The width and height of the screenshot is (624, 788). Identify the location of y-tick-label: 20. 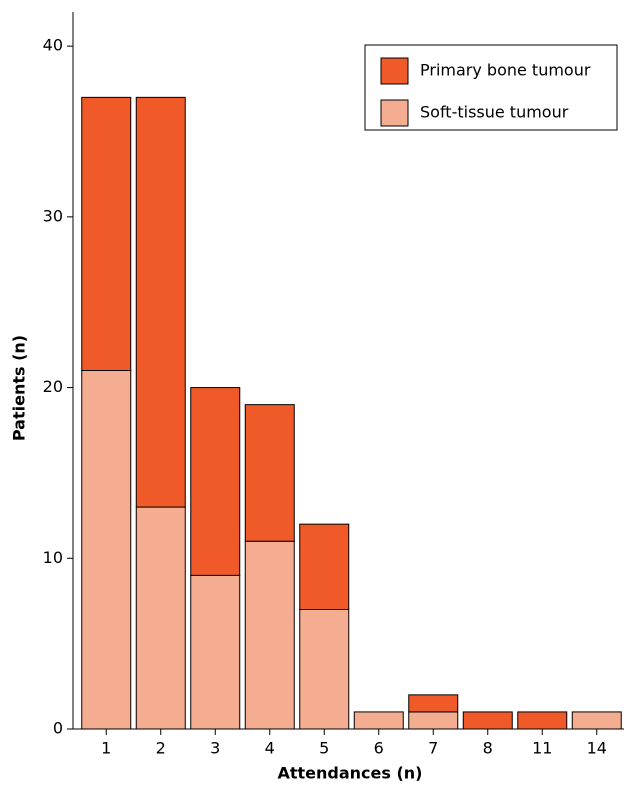
(53, 386).